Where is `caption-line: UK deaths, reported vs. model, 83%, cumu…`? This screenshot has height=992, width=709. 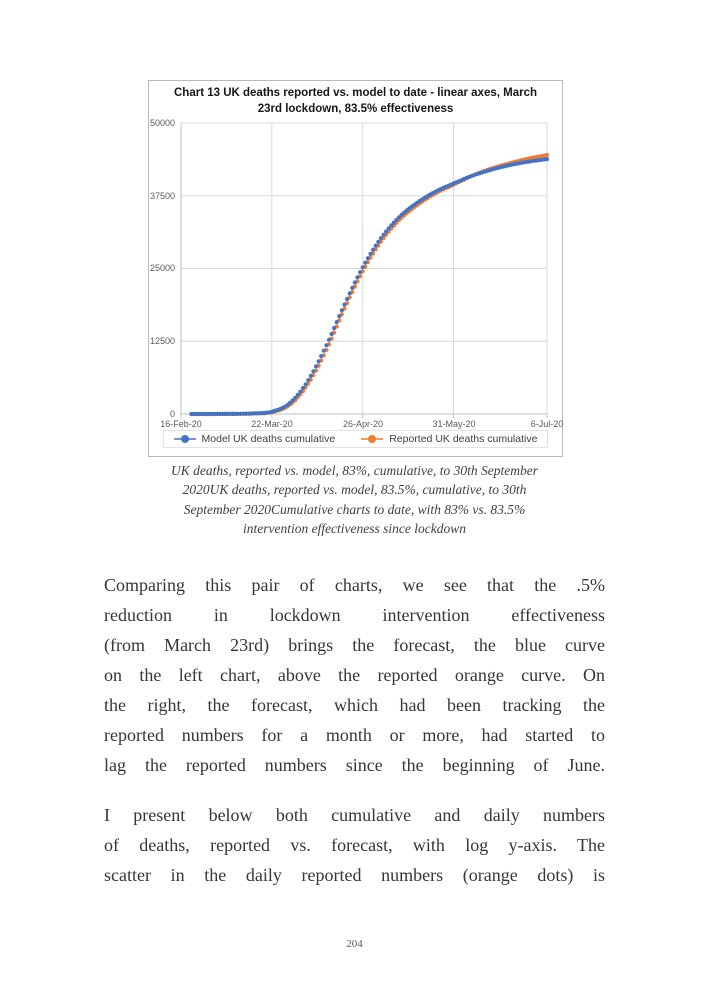
caption-line: UK deaths, reported vs. model, 83%, cumu… is located at coordinates (354, 470).